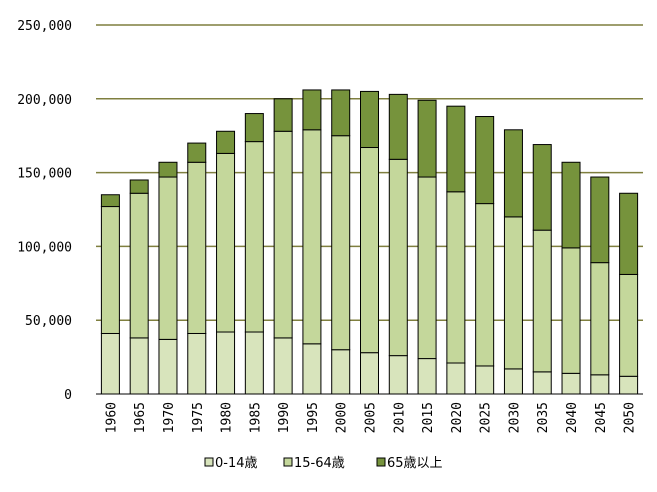 The height and width of the screenshot is (492, 657). I want to click on y-tick-label: 0, so click(68, 395).